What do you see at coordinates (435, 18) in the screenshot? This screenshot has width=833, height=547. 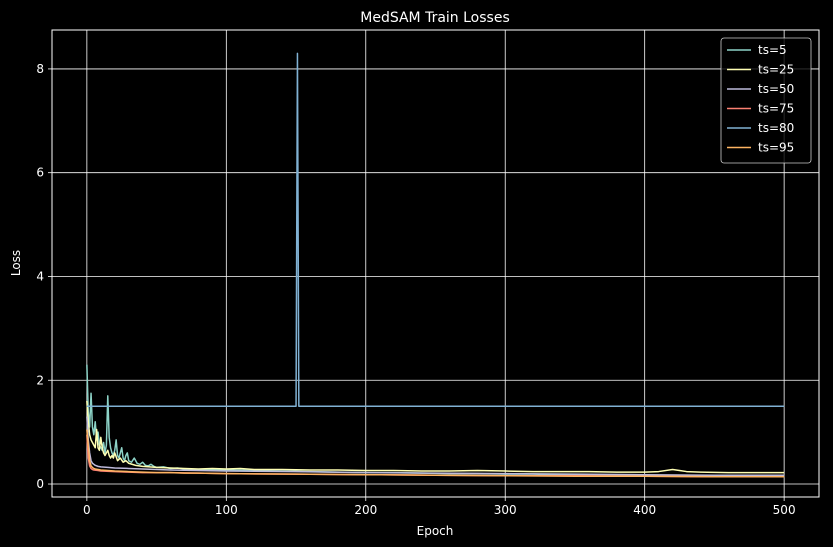 I see `chart-title: MedSAM Train Losses` at bounding box center [435, 18].